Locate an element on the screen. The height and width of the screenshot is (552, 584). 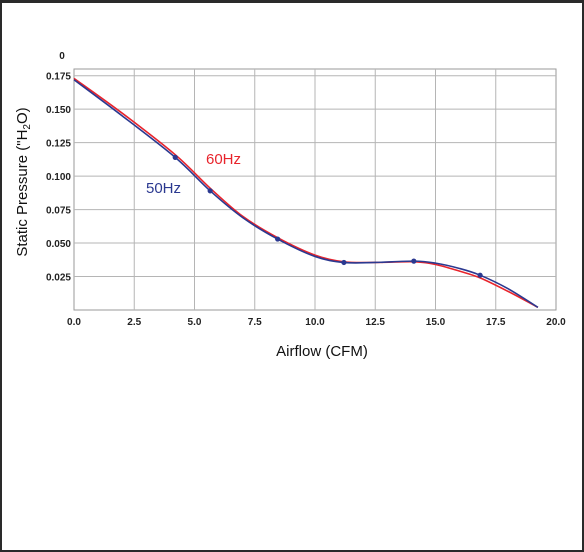
y-tick-label: 0.175 is located at coordinates (58, 77).